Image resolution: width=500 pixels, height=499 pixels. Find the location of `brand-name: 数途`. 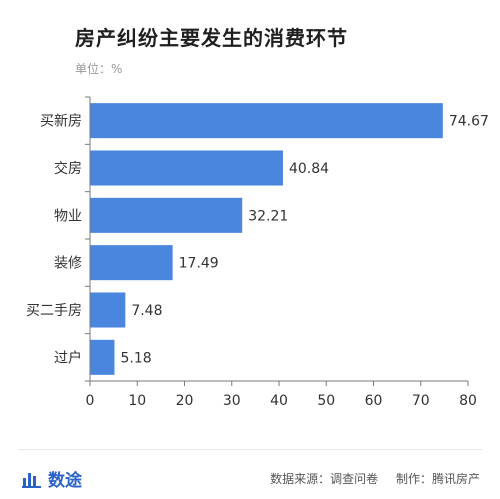

brand-name: 数途 is located at coordinates (65, 481).